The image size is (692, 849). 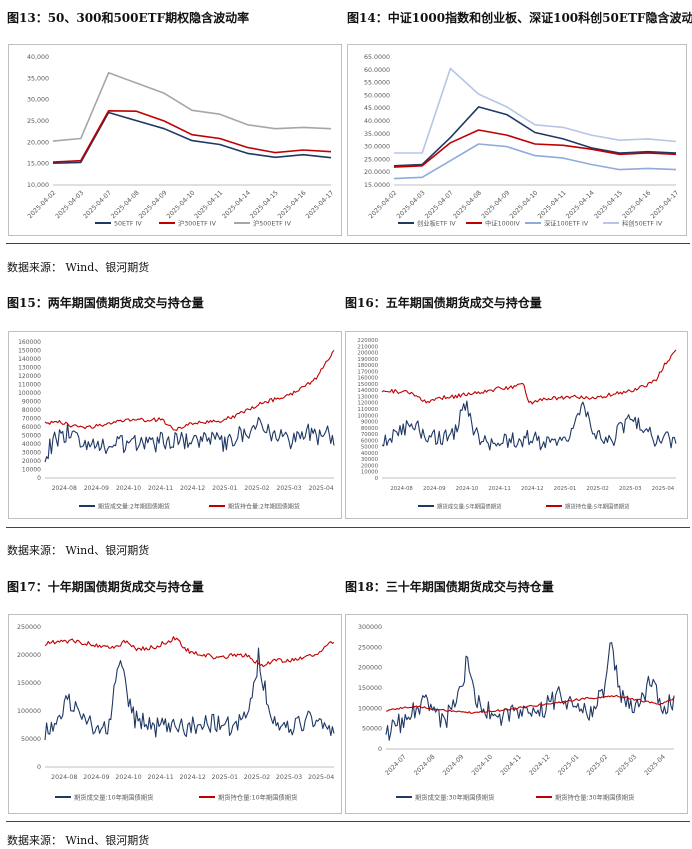 I want to click on x-tick-label: 2024-12, so click(x=532, y=489).